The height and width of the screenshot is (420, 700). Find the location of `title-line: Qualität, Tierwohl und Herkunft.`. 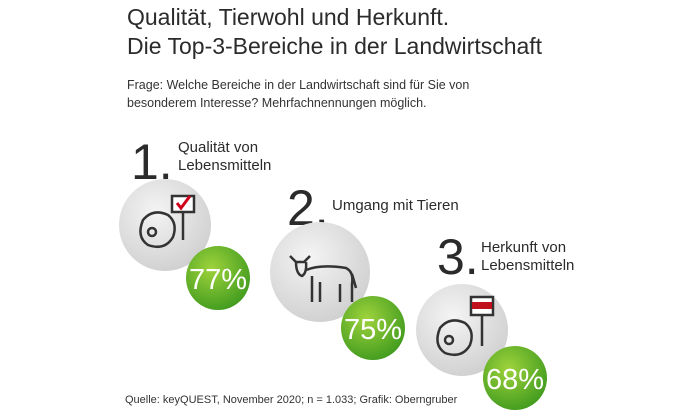

title-line: Qualität, Tierwohl und Herkunft. is located at coordinates (288, 17).